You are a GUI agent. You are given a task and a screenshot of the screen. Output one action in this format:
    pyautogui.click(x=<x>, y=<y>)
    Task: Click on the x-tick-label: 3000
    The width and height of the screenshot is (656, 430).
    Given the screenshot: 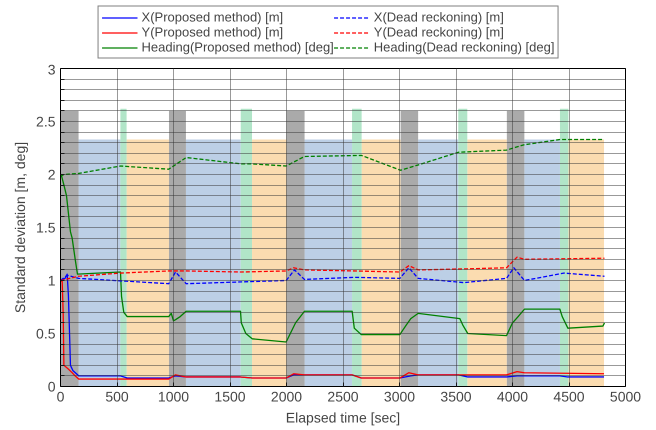 What is the action you would take?
    pyautogui.click(x=400, y=396)
    